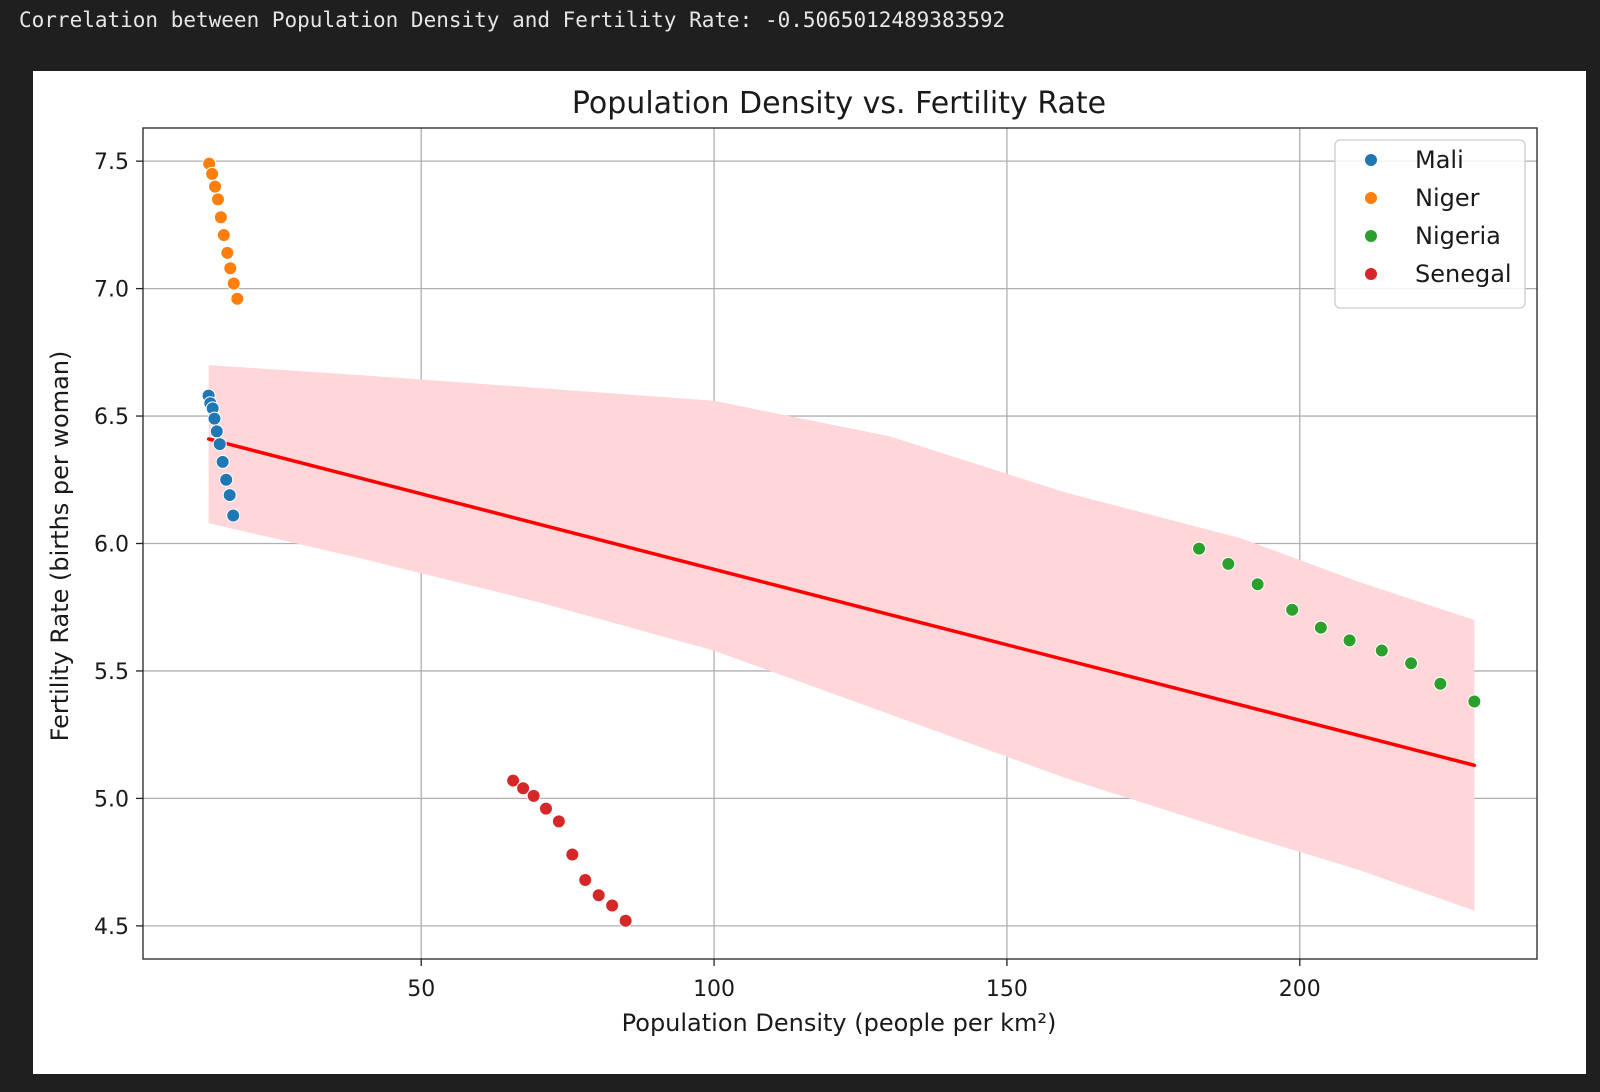 The image size is (1600, 1092). What do you see at coordinates (839, 103) in the screenshot?
I see `chart-title: Population Density vs. Fertility Rate` at bounding box center [839, 103].